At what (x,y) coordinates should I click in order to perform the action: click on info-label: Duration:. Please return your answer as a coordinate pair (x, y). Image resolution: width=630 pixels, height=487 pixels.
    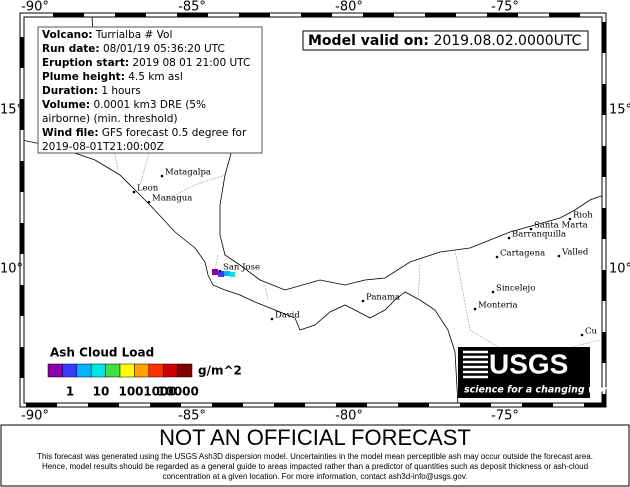
    Looking at the image, I should click on (70, 91).